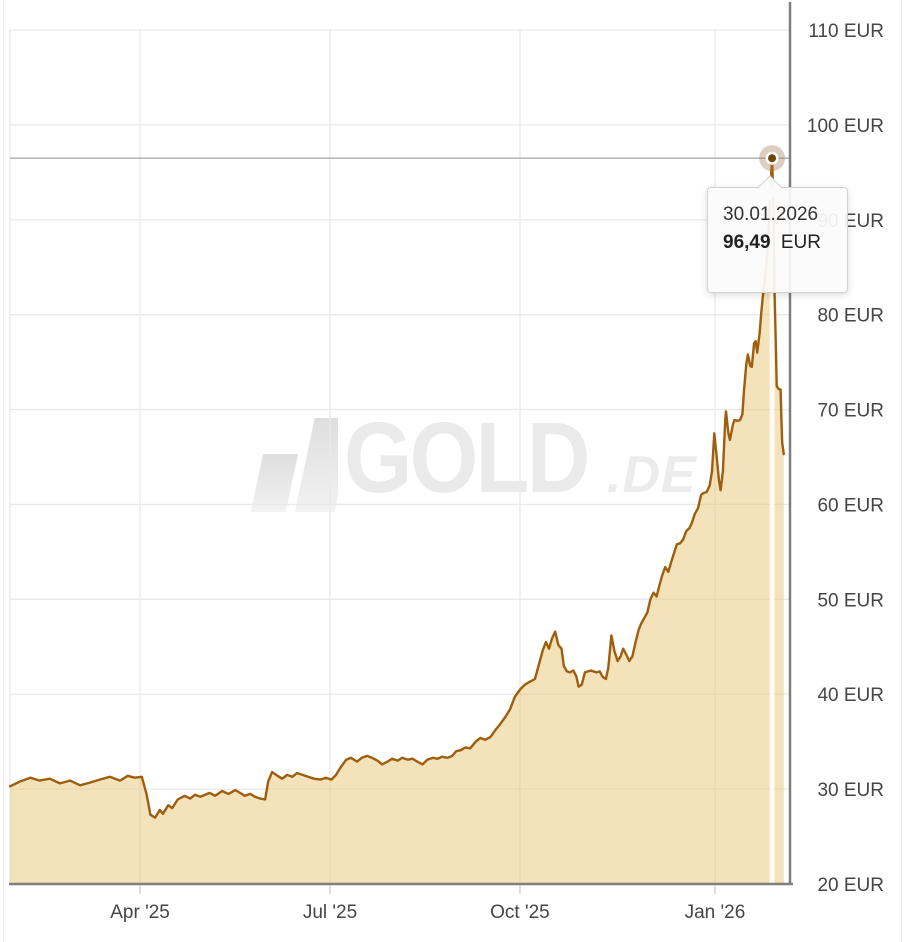 This screenshot has height=942, width=918. Describe the element at coordinates (845, 126) in the screenshot. I see `y-axis-label: 100 EUR` at that location.